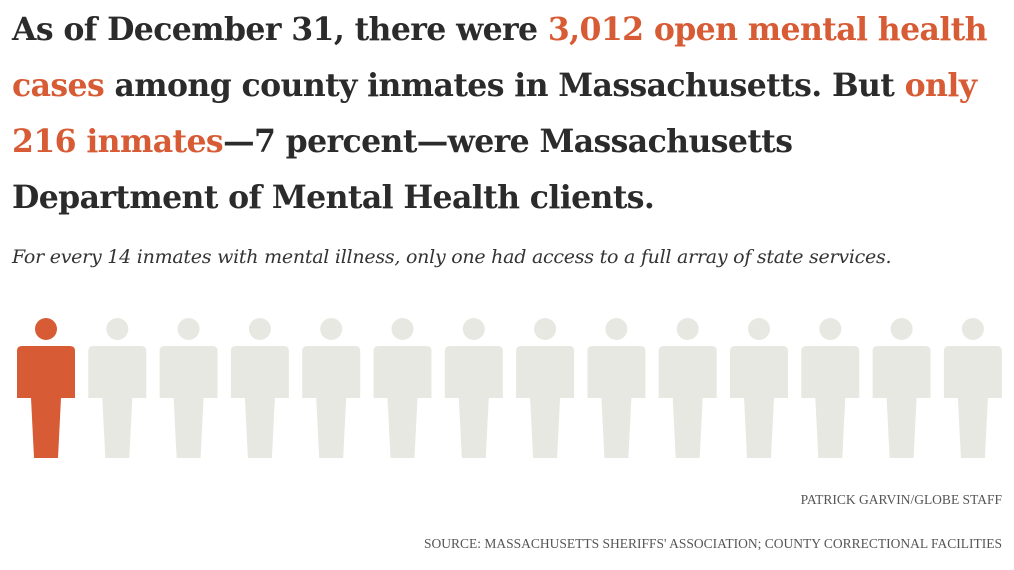  I want to click on person-icon-highlighted, so click(46, 388).